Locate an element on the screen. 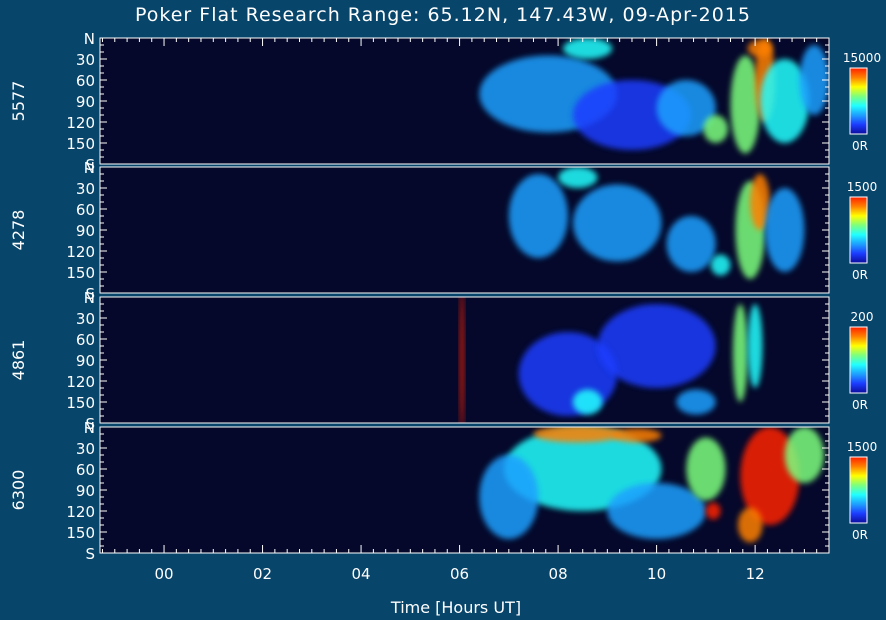  x-tick-label: 06 is located at coordinates (459, 574).